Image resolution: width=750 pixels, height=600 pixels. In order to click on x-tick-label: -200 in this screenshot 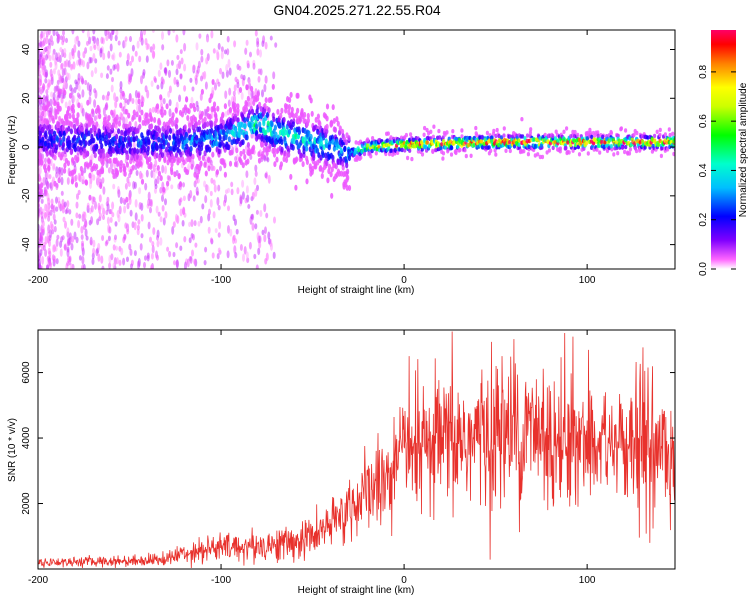, I will do `click(38, 580)`.